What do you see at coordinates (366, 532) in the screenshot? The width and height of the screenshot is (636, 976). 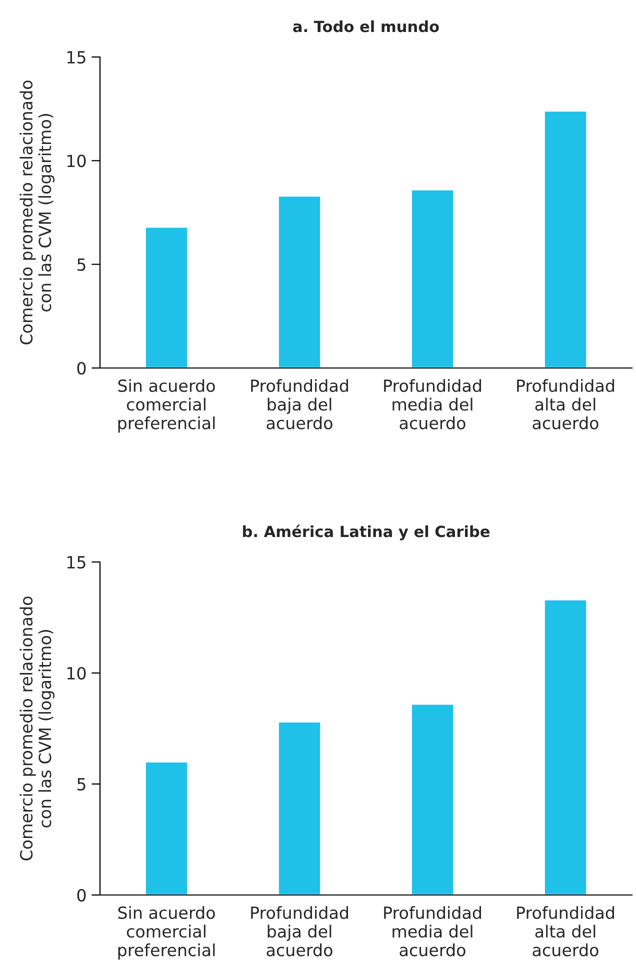 I see `chart-title: b. América Latina y el Caribe` at bounding box center [366, 532].